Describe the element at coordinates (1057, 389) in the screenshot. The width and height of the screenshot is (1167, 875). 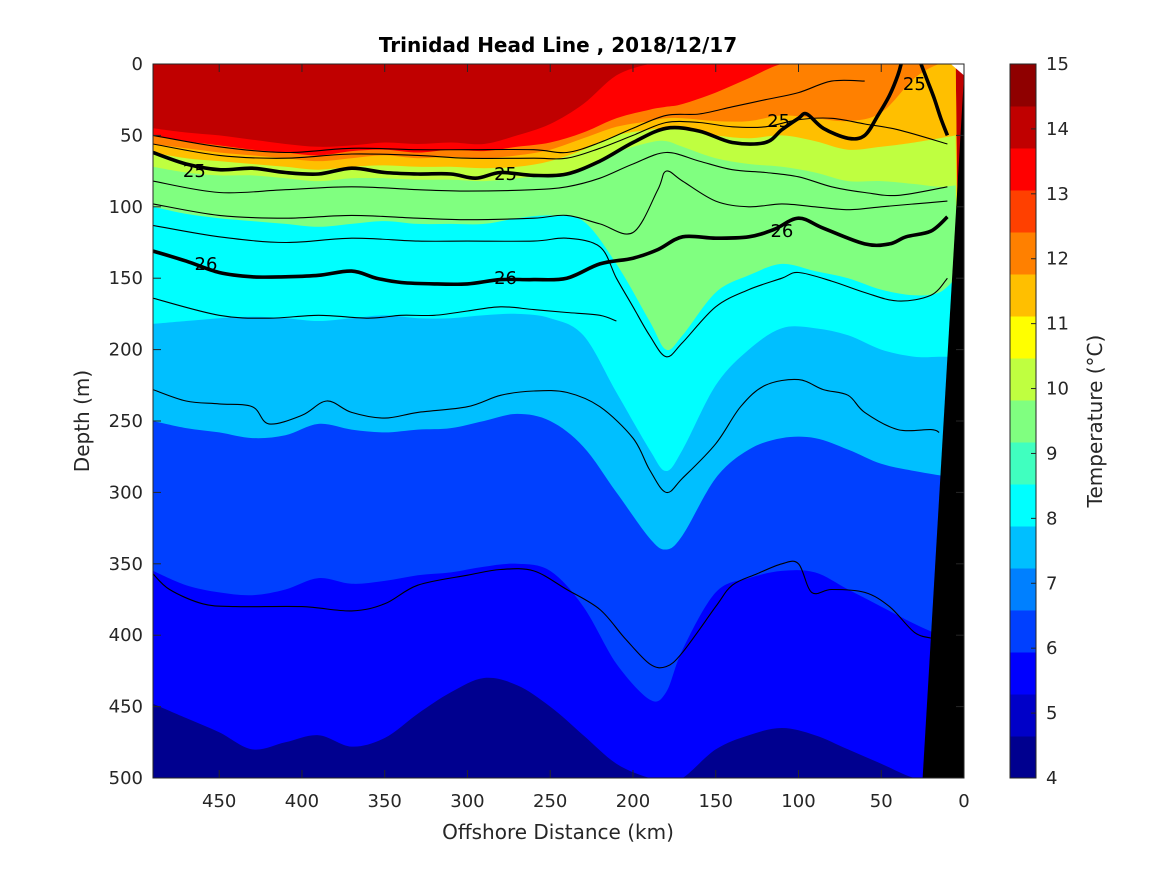
I see `colorbar-tick-label: 10` at that location.